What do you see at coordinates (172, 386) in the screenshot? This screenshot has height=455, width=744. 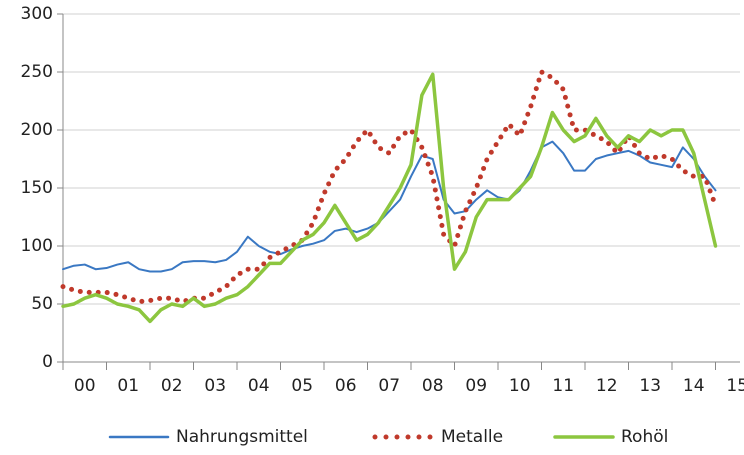 I see `x-tick-label: 02` at bounding box center [172, 386].